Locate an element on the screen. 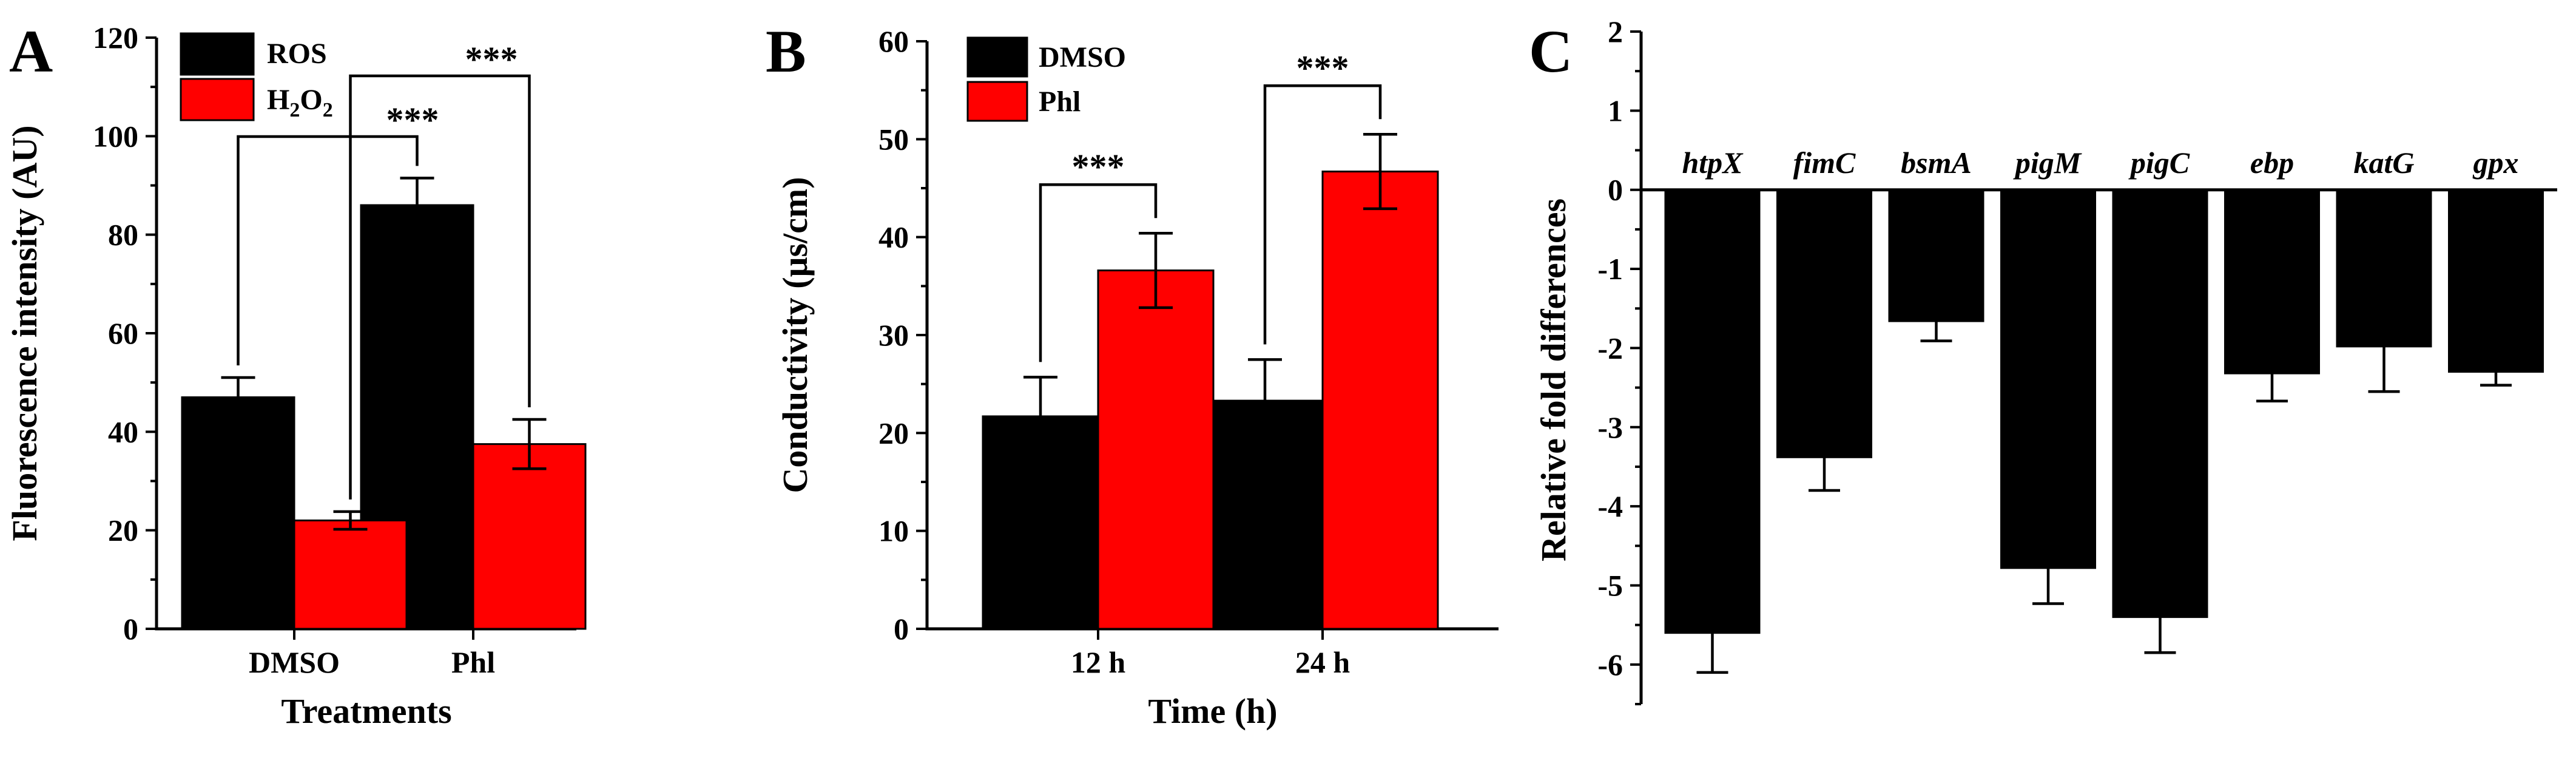  y-tick-label: -6 is located at coordinates (1610, 665).